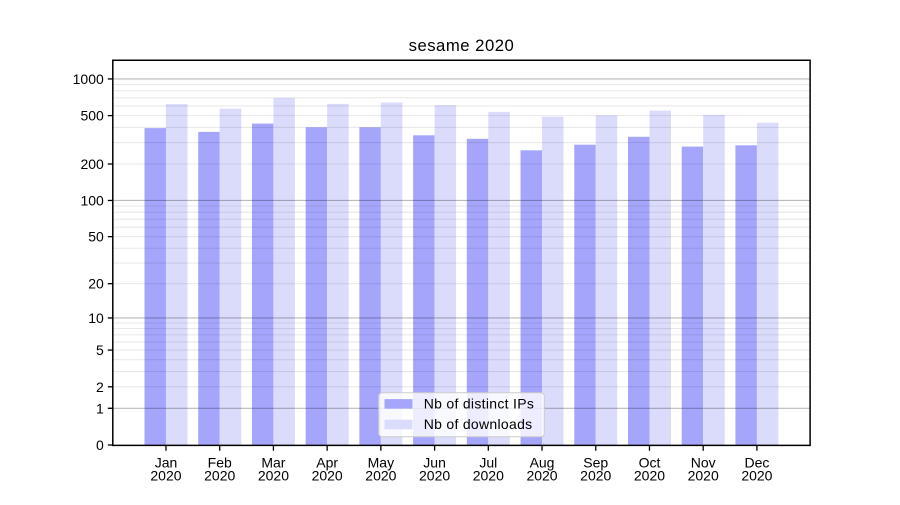 This screenshot has height=505, width=900. What do you see at coordinates (381, 463) in the screenshot?
I see `svg-text: May` at bounding box center [381, 463].